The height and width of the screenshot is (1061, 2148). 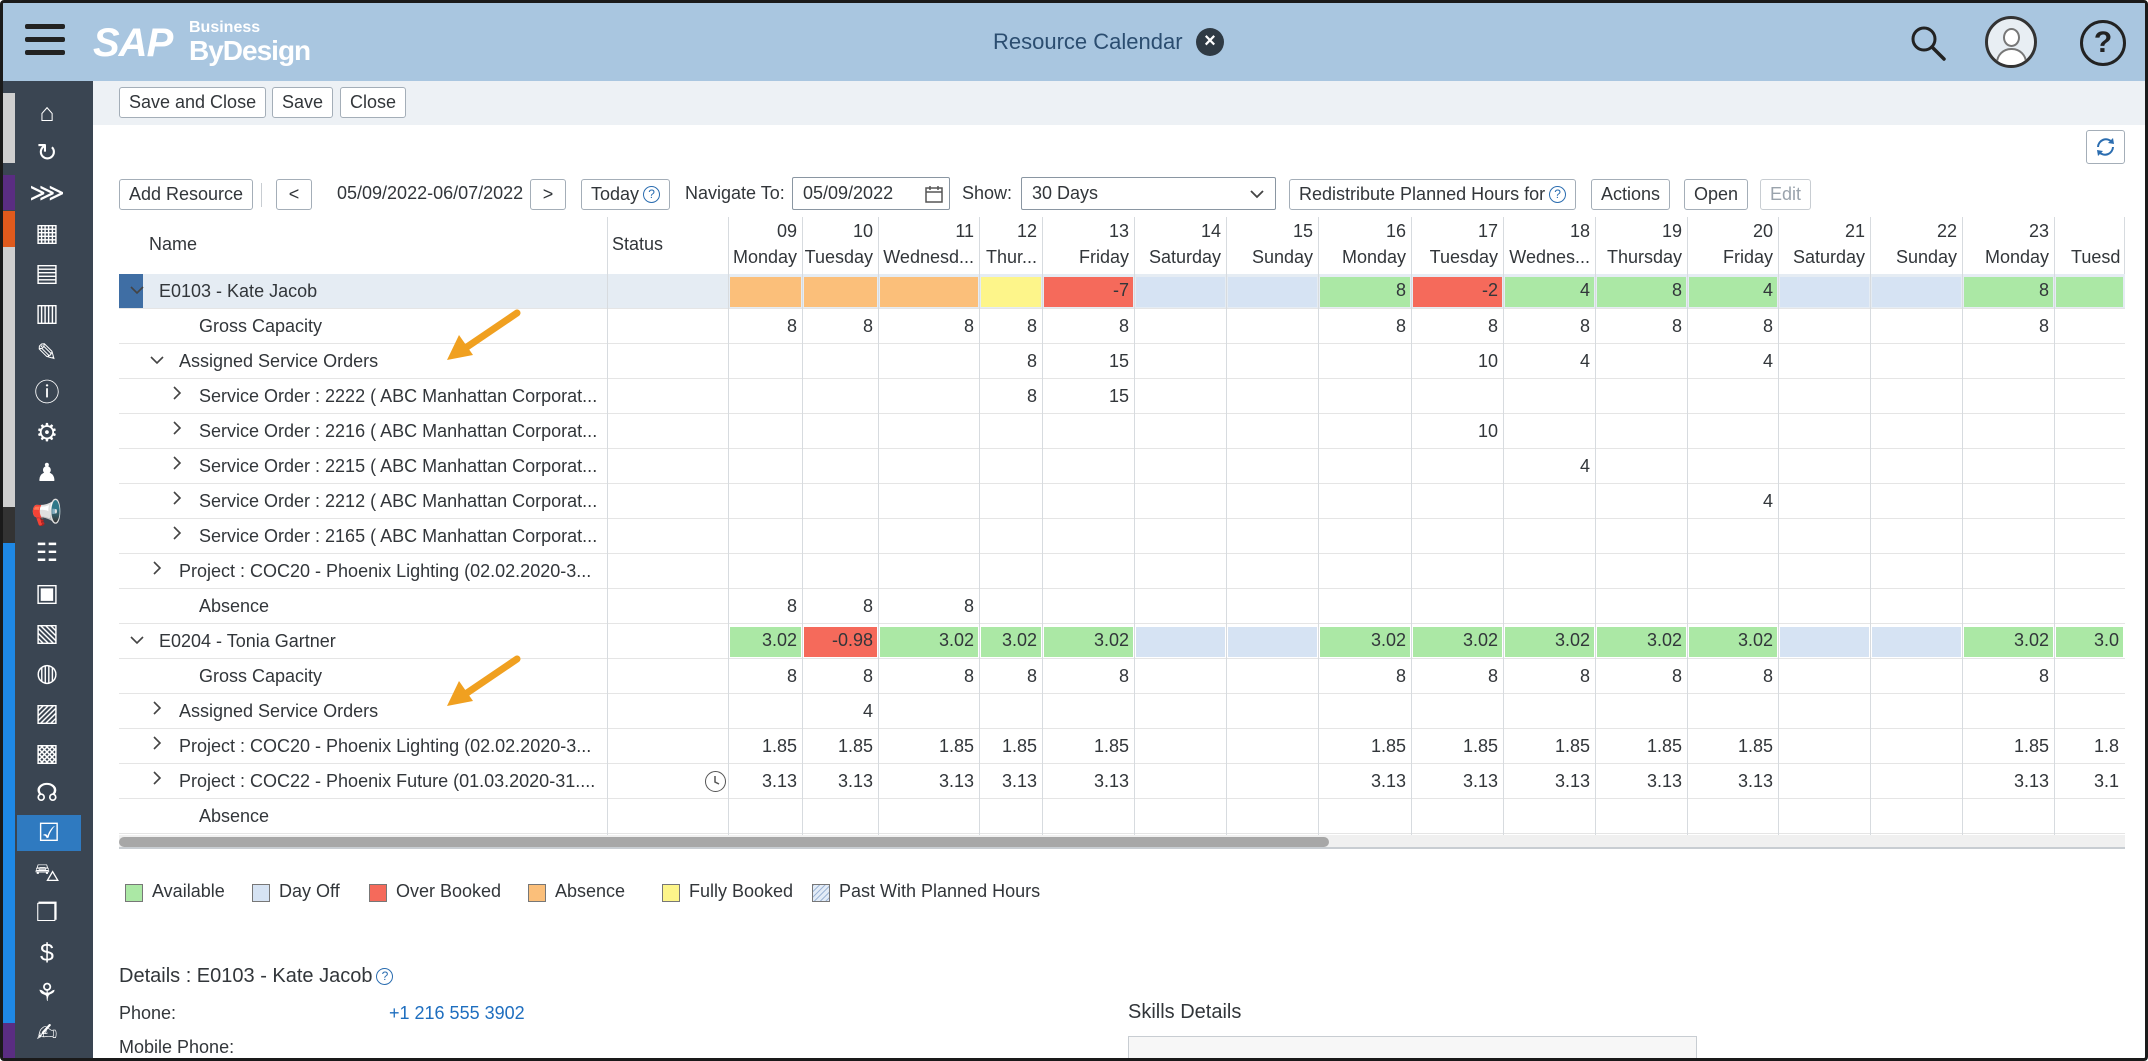 I want to click on menu-icon, so click(x=45, y=40).